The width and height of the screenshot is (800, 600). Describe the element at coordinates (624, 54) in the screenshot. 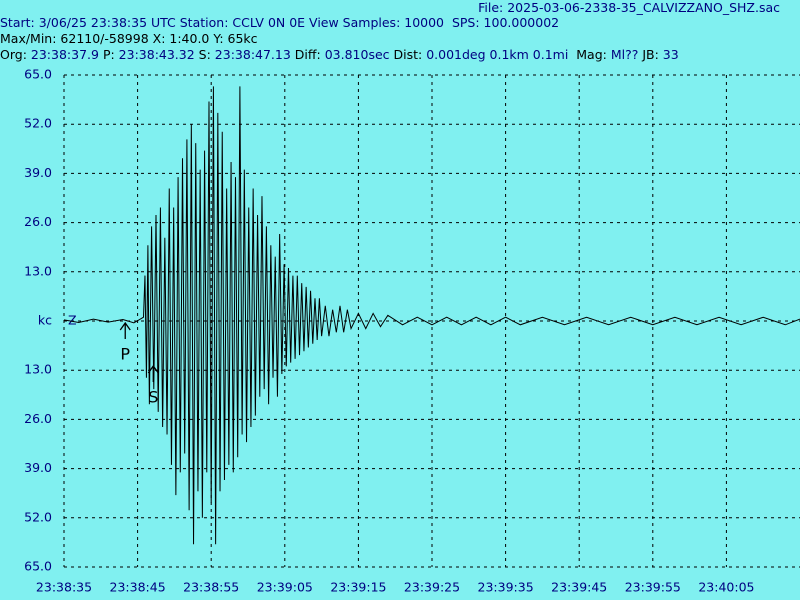

I see `header-text: Ml??` at that location.